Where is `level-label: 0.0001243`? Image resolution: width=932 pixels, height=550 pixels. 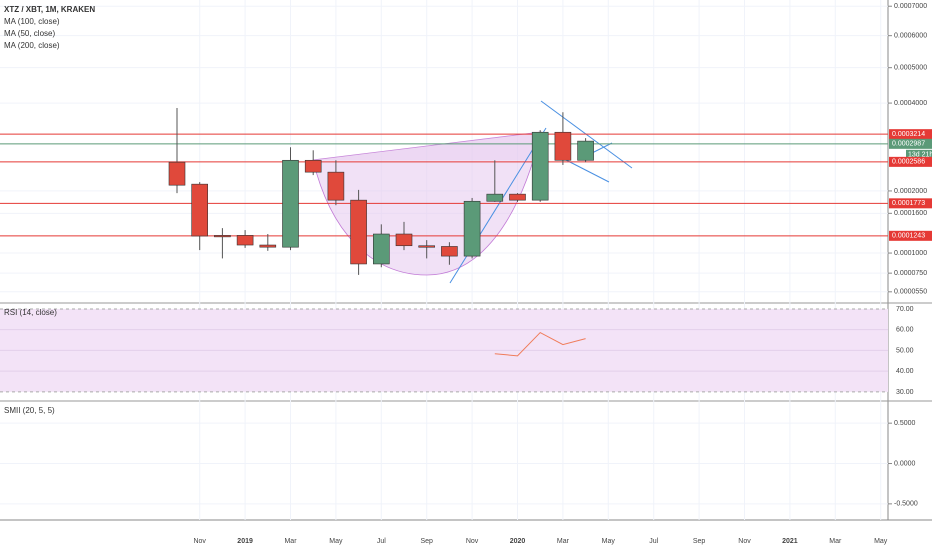
level-label: 0.0001243 is located at coordinates (908, 236).